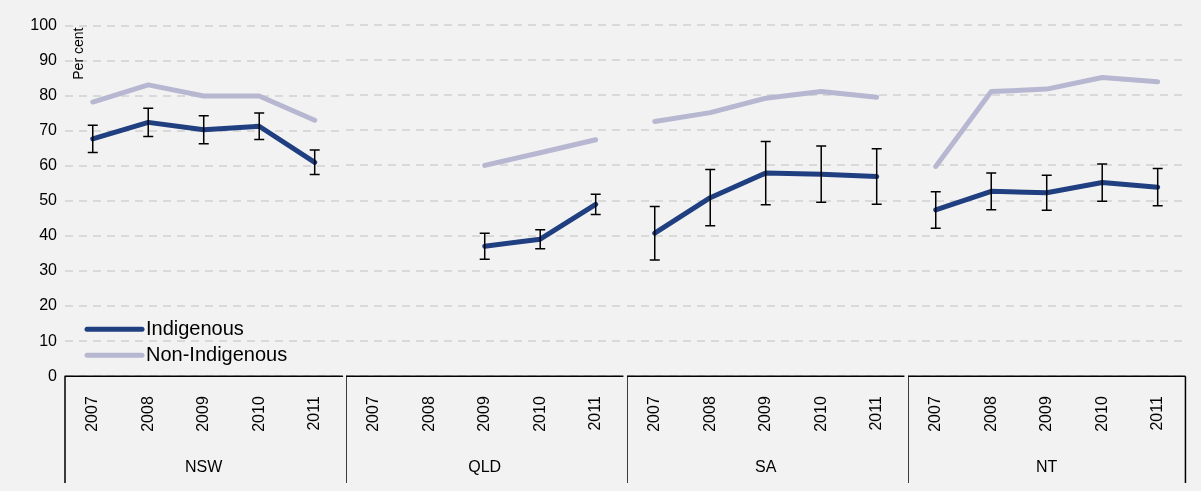  Describe the element at coordinates (48, 95) in the screenshot. I see `y-tick-label: 80` at that location.